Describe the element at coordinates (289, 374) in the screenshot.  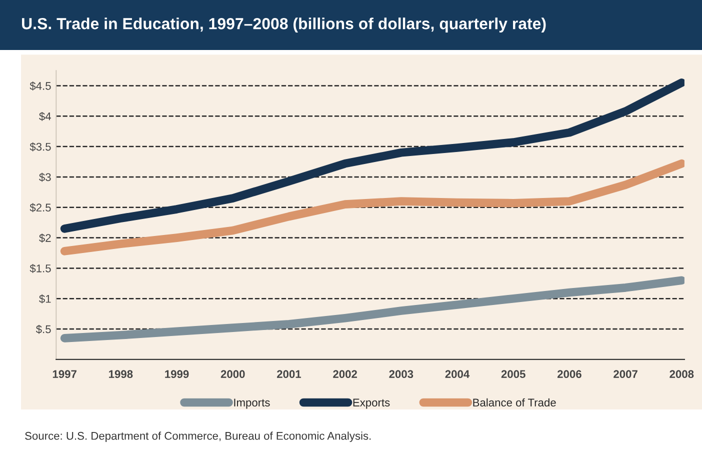
I see `x-tick-label: 2001` at that location.